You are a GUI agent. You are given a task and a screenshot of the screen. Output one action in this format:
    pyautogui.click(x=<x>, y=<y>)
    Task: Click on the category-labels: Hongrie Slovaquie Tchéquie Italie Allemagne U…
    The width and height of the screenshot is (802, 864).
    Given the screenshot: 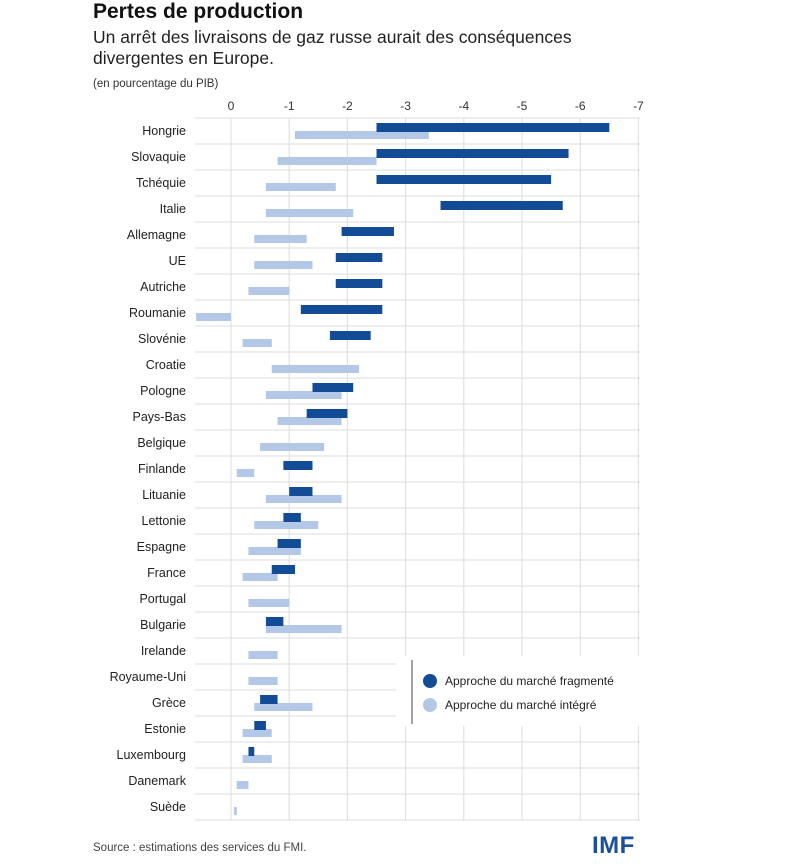 What is the action you would take?
    pyautogui.click(x=148, y=469)
    